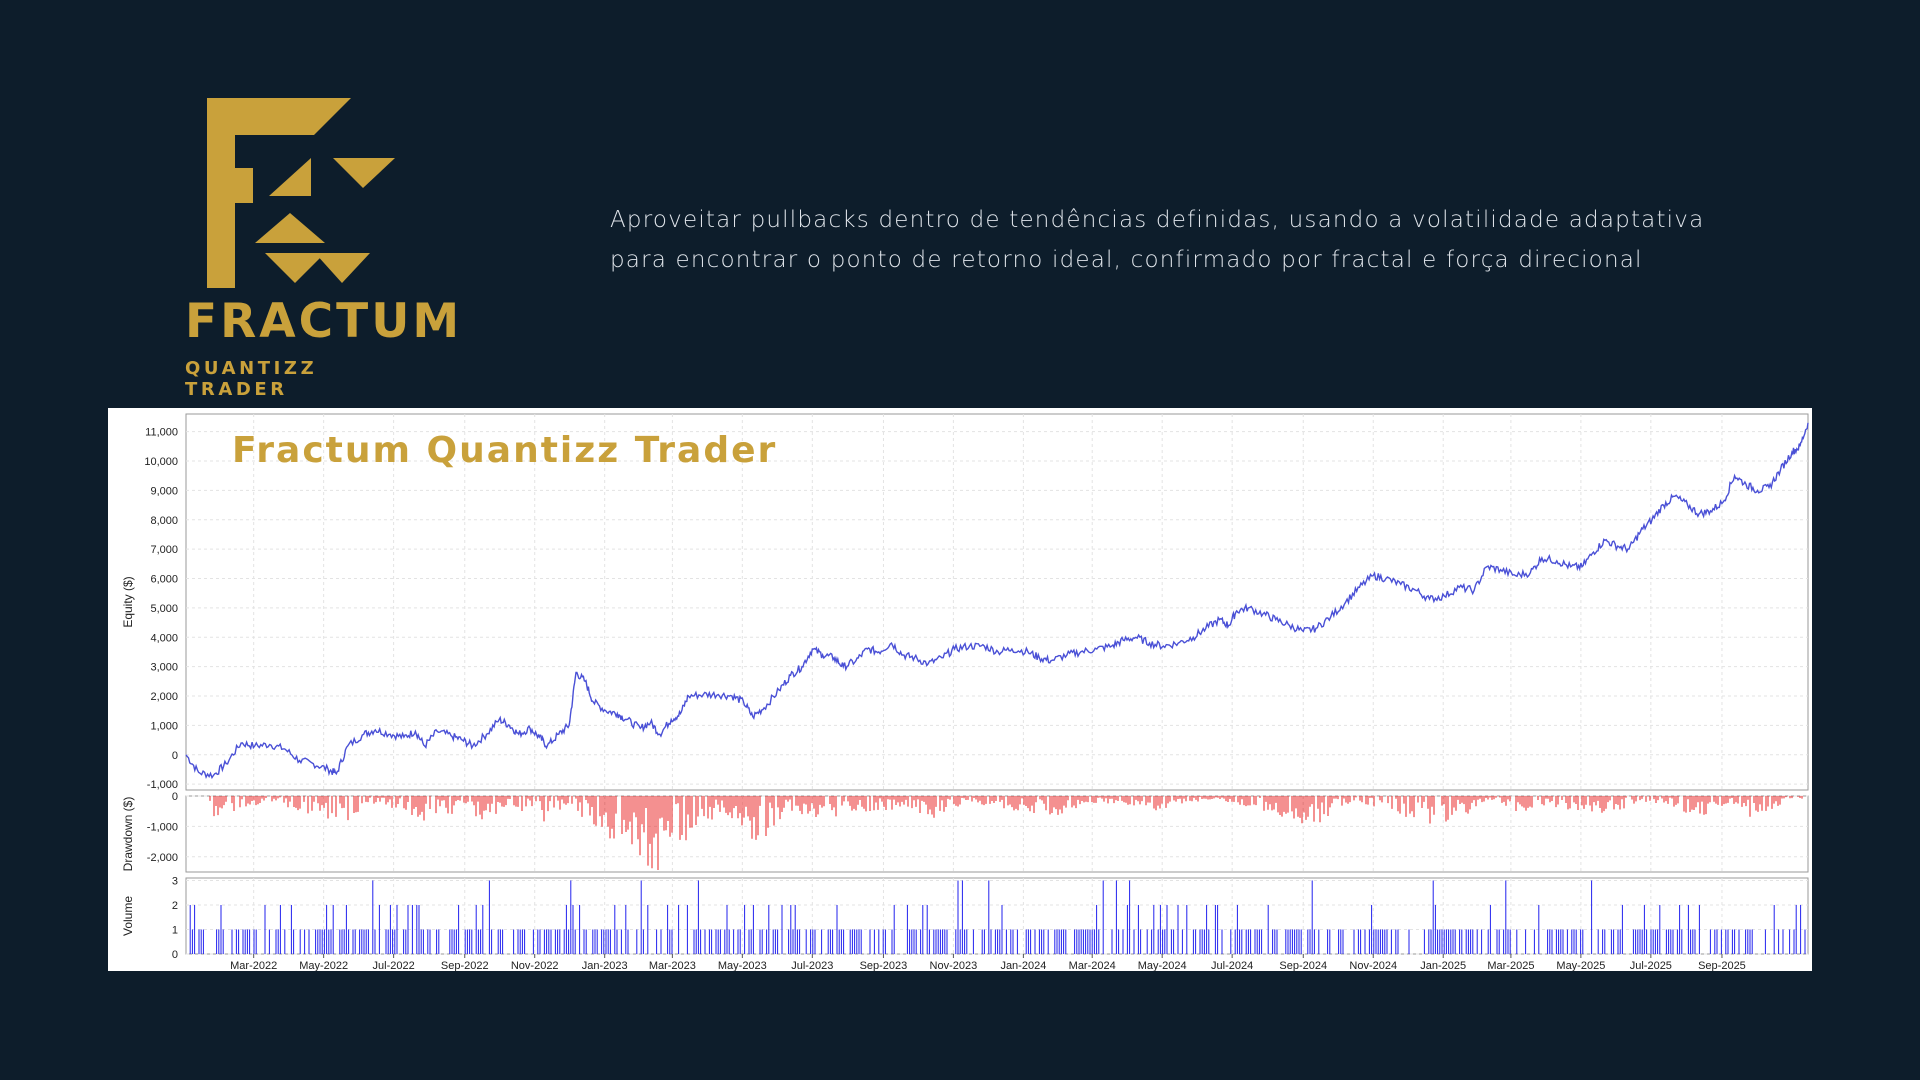  I want to click on volume-y-tick-label: 1, so click(175, 930).